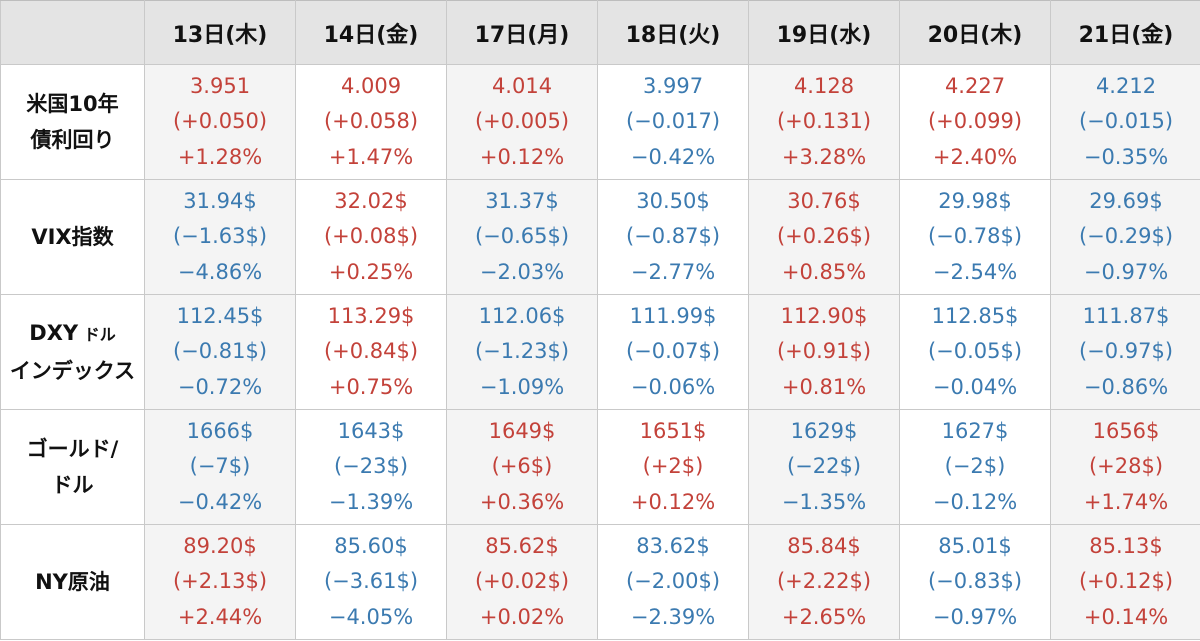  What do you see at coordinates (824, 271) in the screenshot?
I see `cell-pct: +0.85%` at bounding box center [824, 271].